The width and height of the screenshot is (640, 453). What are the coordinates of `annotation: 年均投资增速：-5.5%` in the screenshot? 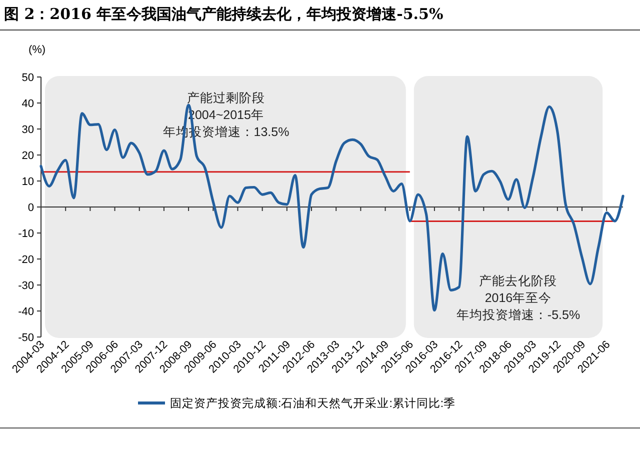 It's located at (518, 315).